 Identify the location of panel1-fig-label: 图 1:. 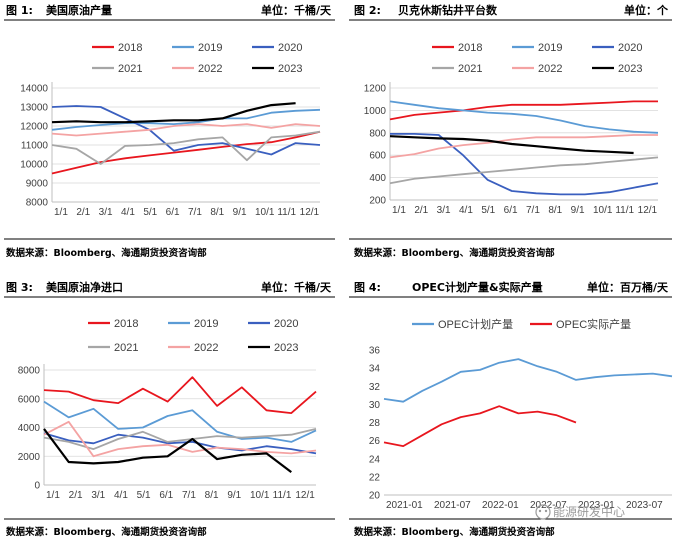
(19, 10).